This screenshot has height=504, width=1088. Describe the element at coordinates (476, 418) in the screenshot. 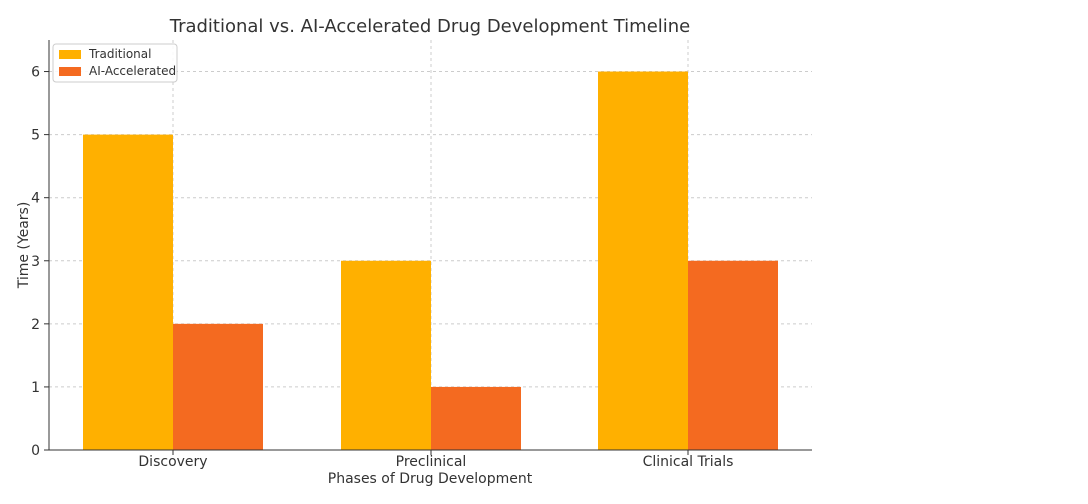

I see `bar-ai-accelerated-preclinical` at that location.